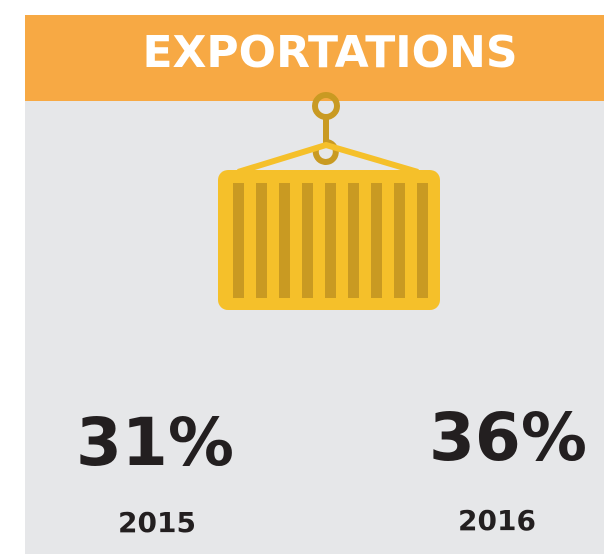 The width and height of the screenshot is (604, 558). What do you see at coordinates (157, 522) in the screenshot?
I see `stat-year: 2015` at bounding box center [157, 522].